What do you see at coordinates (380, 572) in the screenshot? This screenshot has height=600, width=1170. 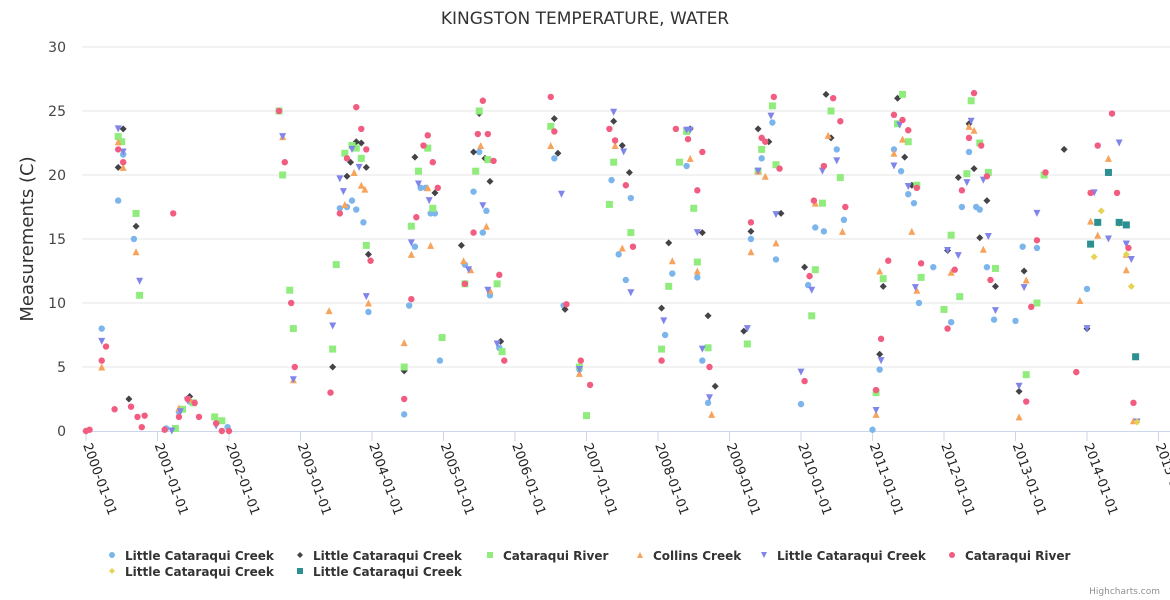 I see `legend-item: Little Cataraqui Creek` at bounding box center [380, 572].